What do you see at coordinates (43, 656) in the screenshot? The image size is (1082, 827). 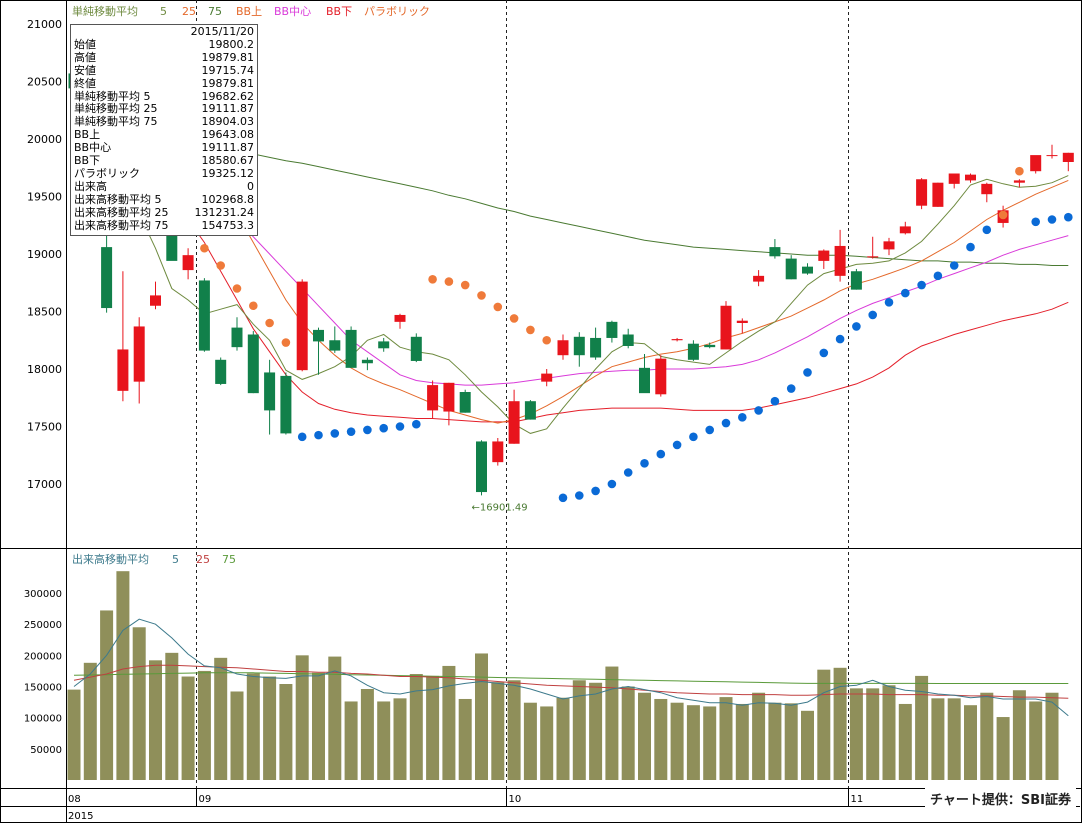 I see `volume-tick-label: 200000` at bounding box center [43, 656].